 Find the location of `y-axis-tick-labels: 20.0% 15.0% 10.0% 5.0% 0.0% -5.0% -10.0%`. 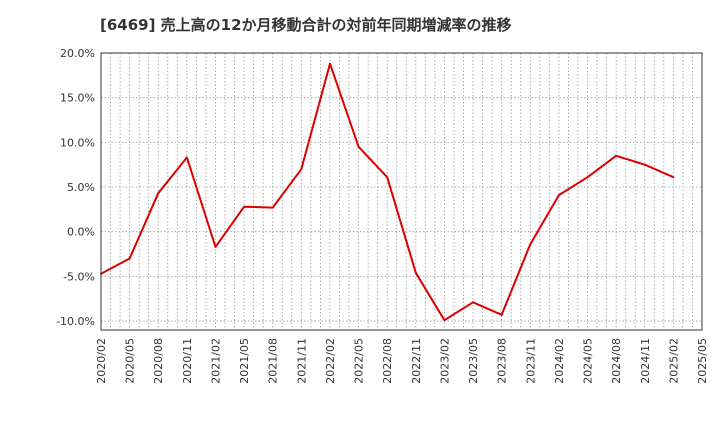

y-axis-tick-labels: 20.0% 15.0% 10.0% 5.0% 0.0% -5.0% -10.0% is located at coordinates (75, 187).